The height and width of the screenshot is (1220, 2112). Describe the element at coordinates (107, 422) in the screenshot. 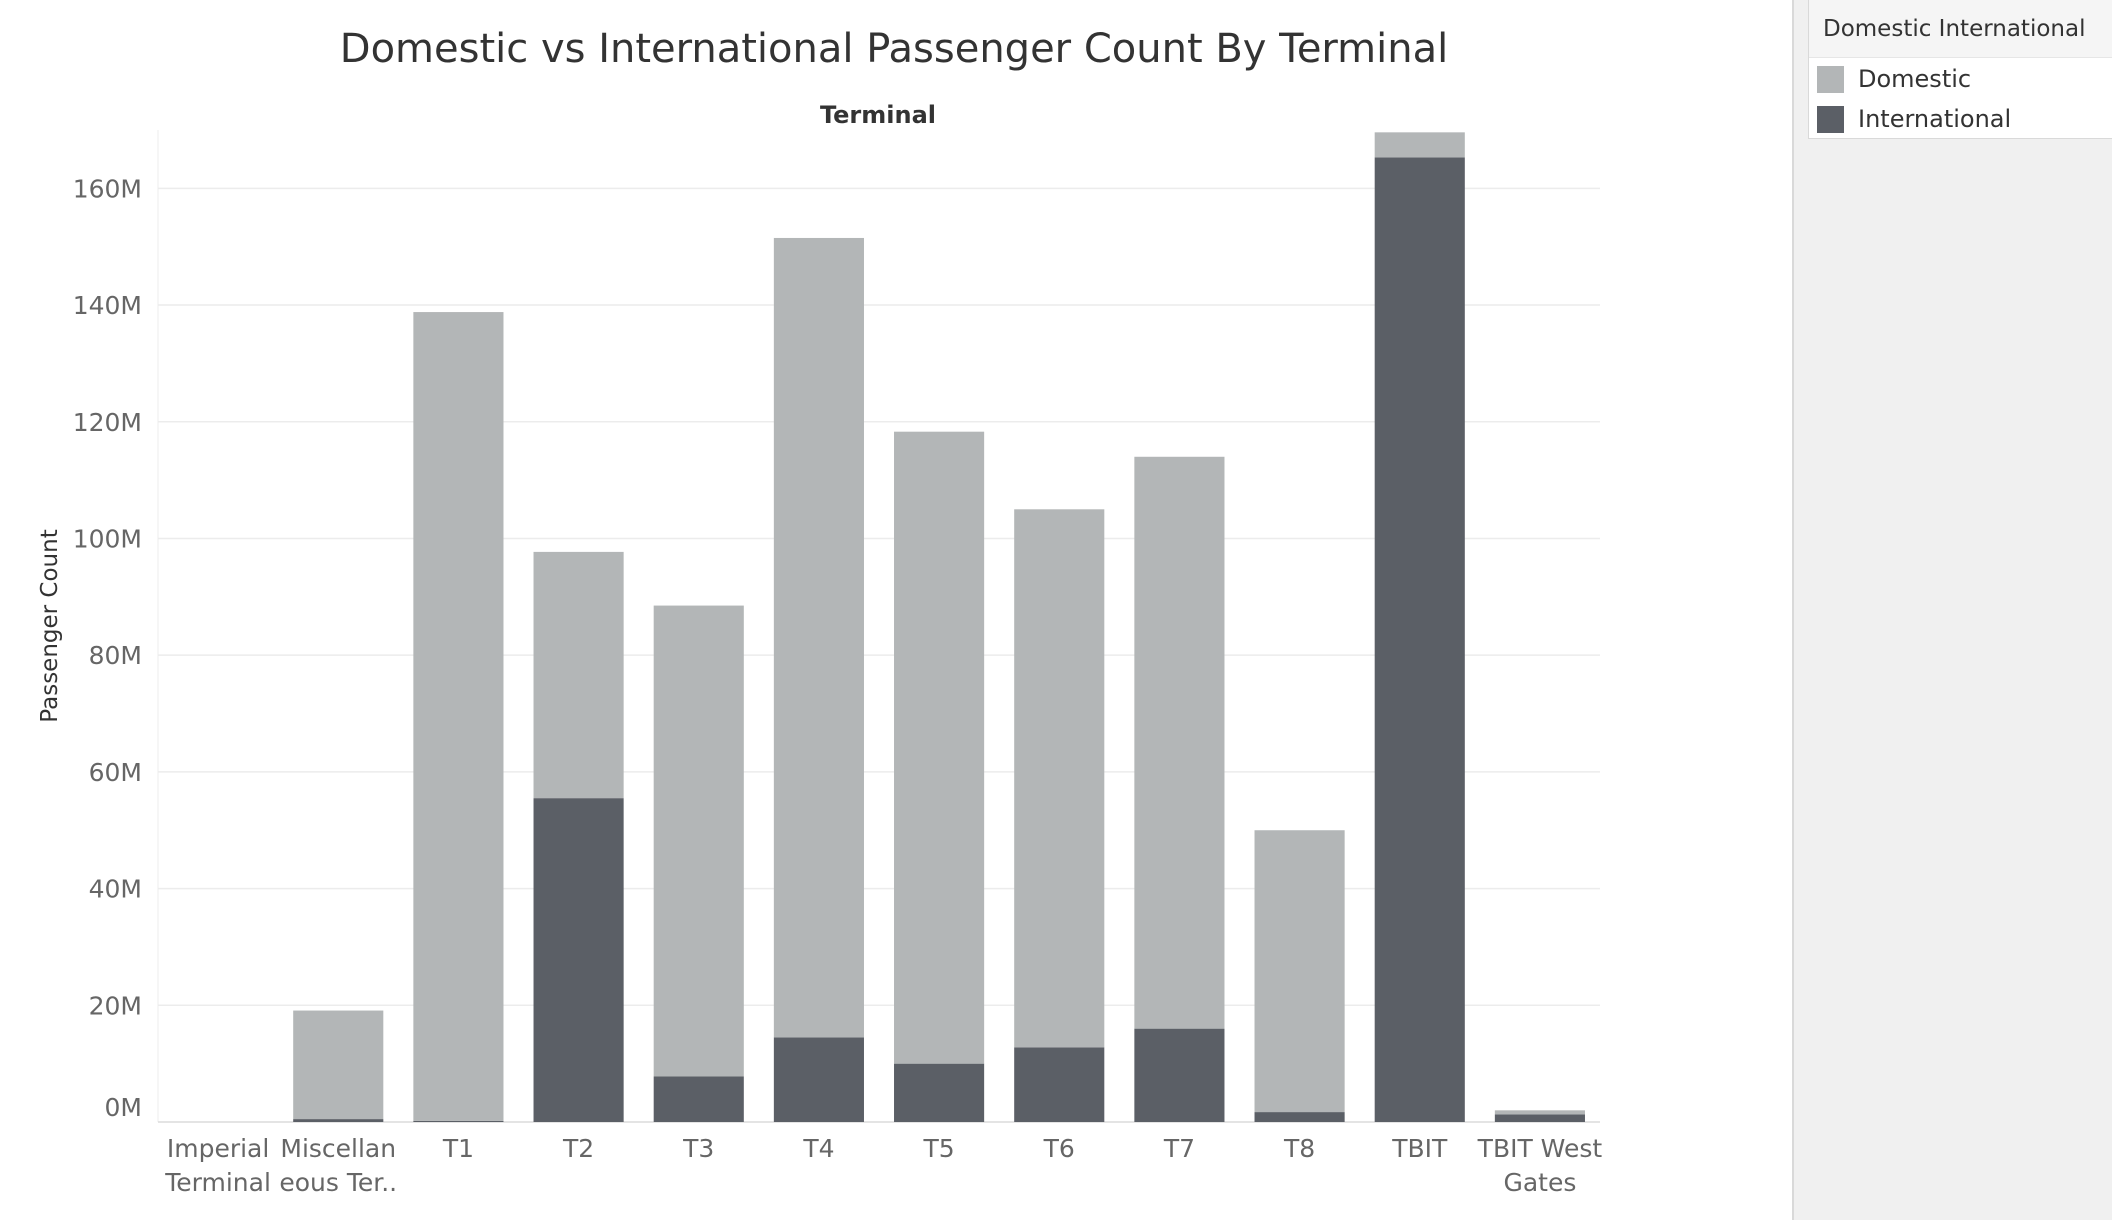

I see `y-tick-label: 120M` at that location.